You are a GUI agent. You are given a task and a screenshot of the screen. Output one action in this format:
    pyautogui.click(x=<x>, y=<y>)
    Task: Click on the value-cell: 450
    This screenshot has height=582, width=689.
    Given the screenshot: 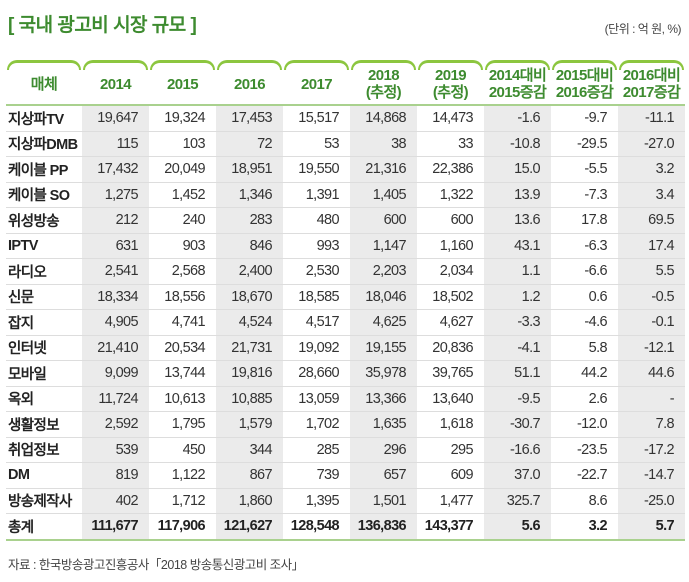 What is the action you would take?
    pyautogui.click(x=182, y=450)
    